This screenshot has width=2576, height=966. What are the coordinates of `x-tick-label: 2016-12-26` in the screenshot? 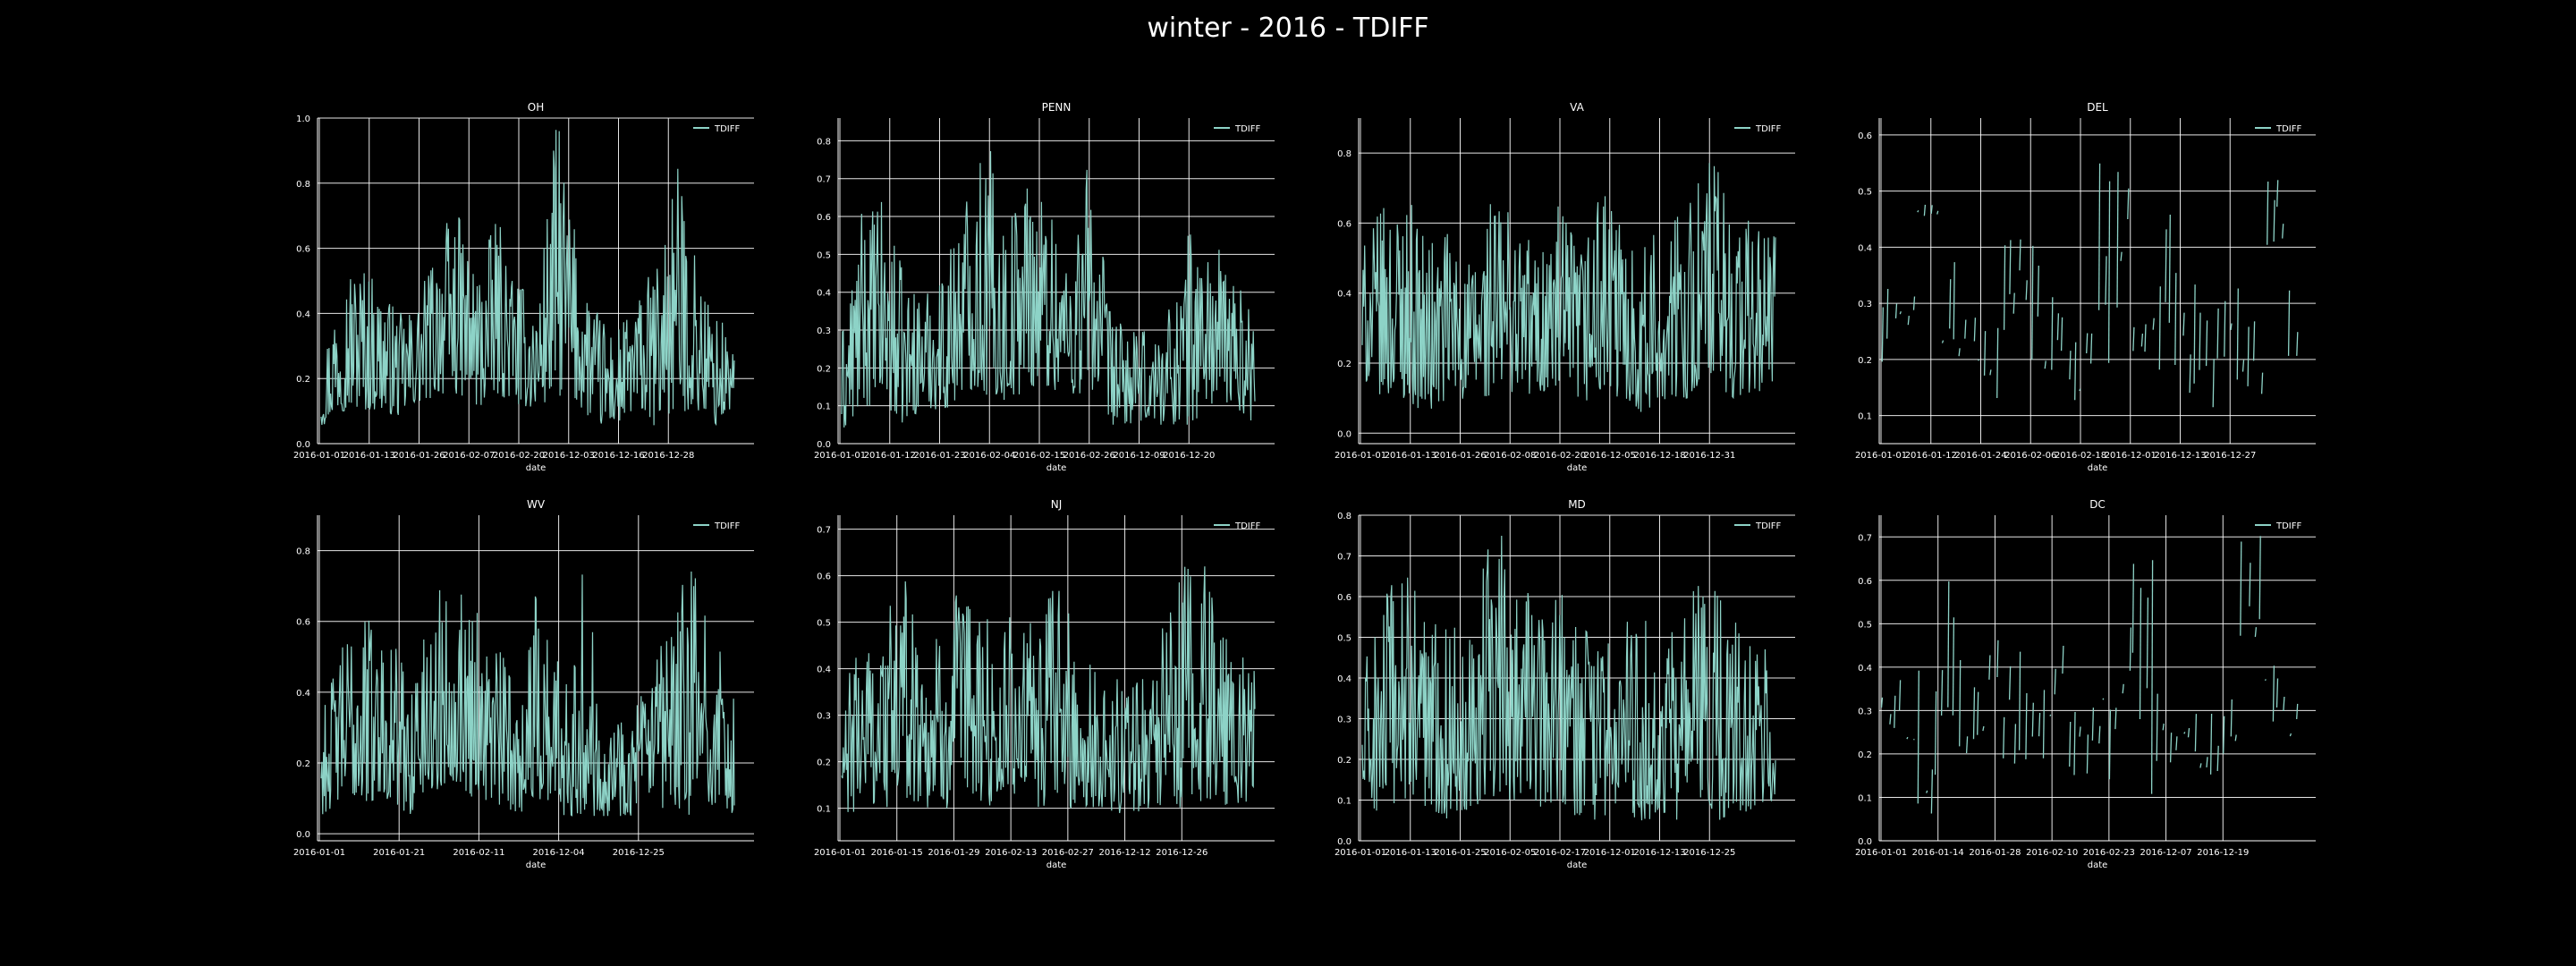 It's located at (1182, 853).